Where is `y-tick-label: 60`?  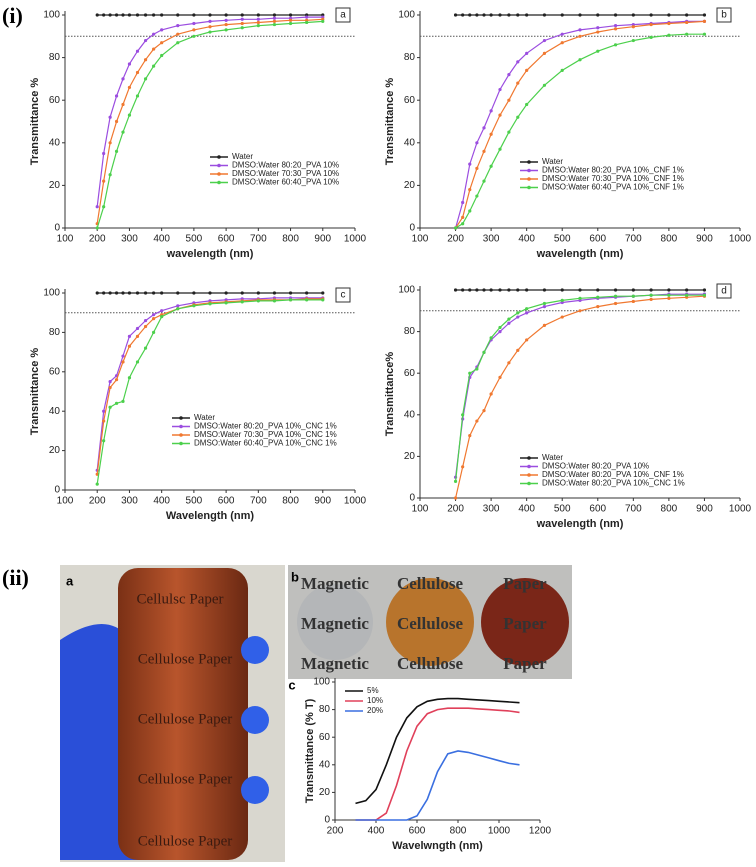
y-tick-label: 60 is located at coordinates (325, 737).